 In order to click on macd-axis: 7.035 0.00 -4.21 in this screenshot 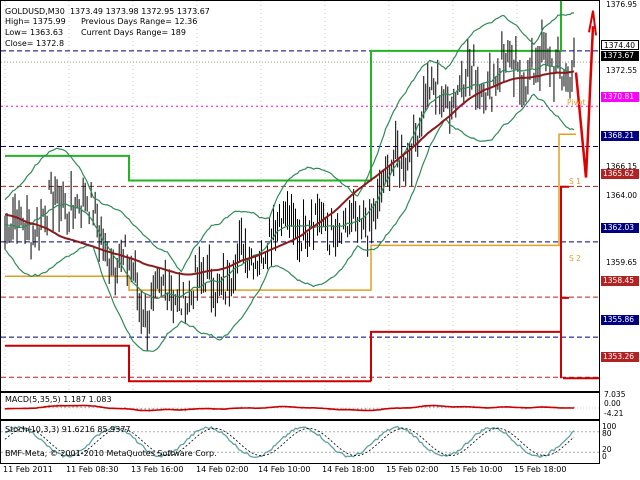, I will do `click(620, 405)`.